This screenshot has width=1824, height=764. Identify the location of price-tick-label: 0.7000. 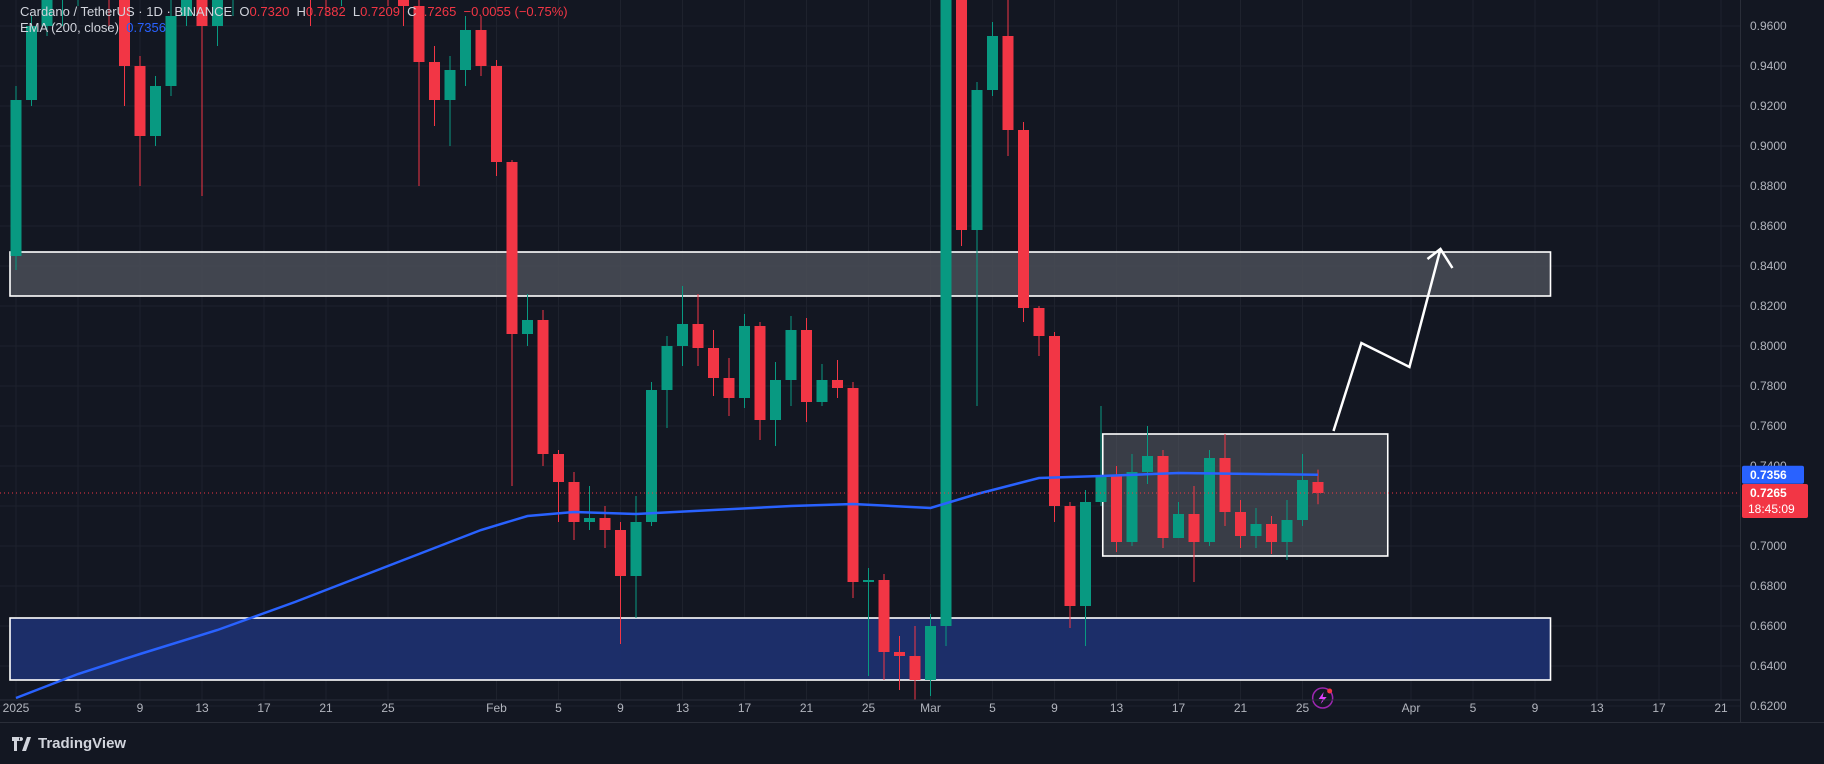
(1768, 546).